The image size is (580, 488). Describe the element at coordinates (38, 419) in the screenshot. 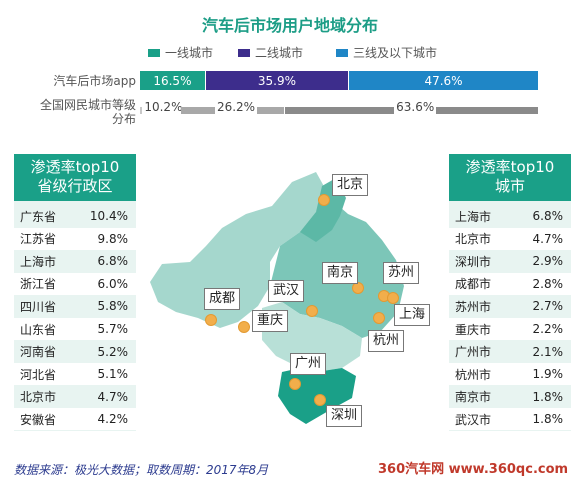

I see `province-row-name: 安徽省` at that location.